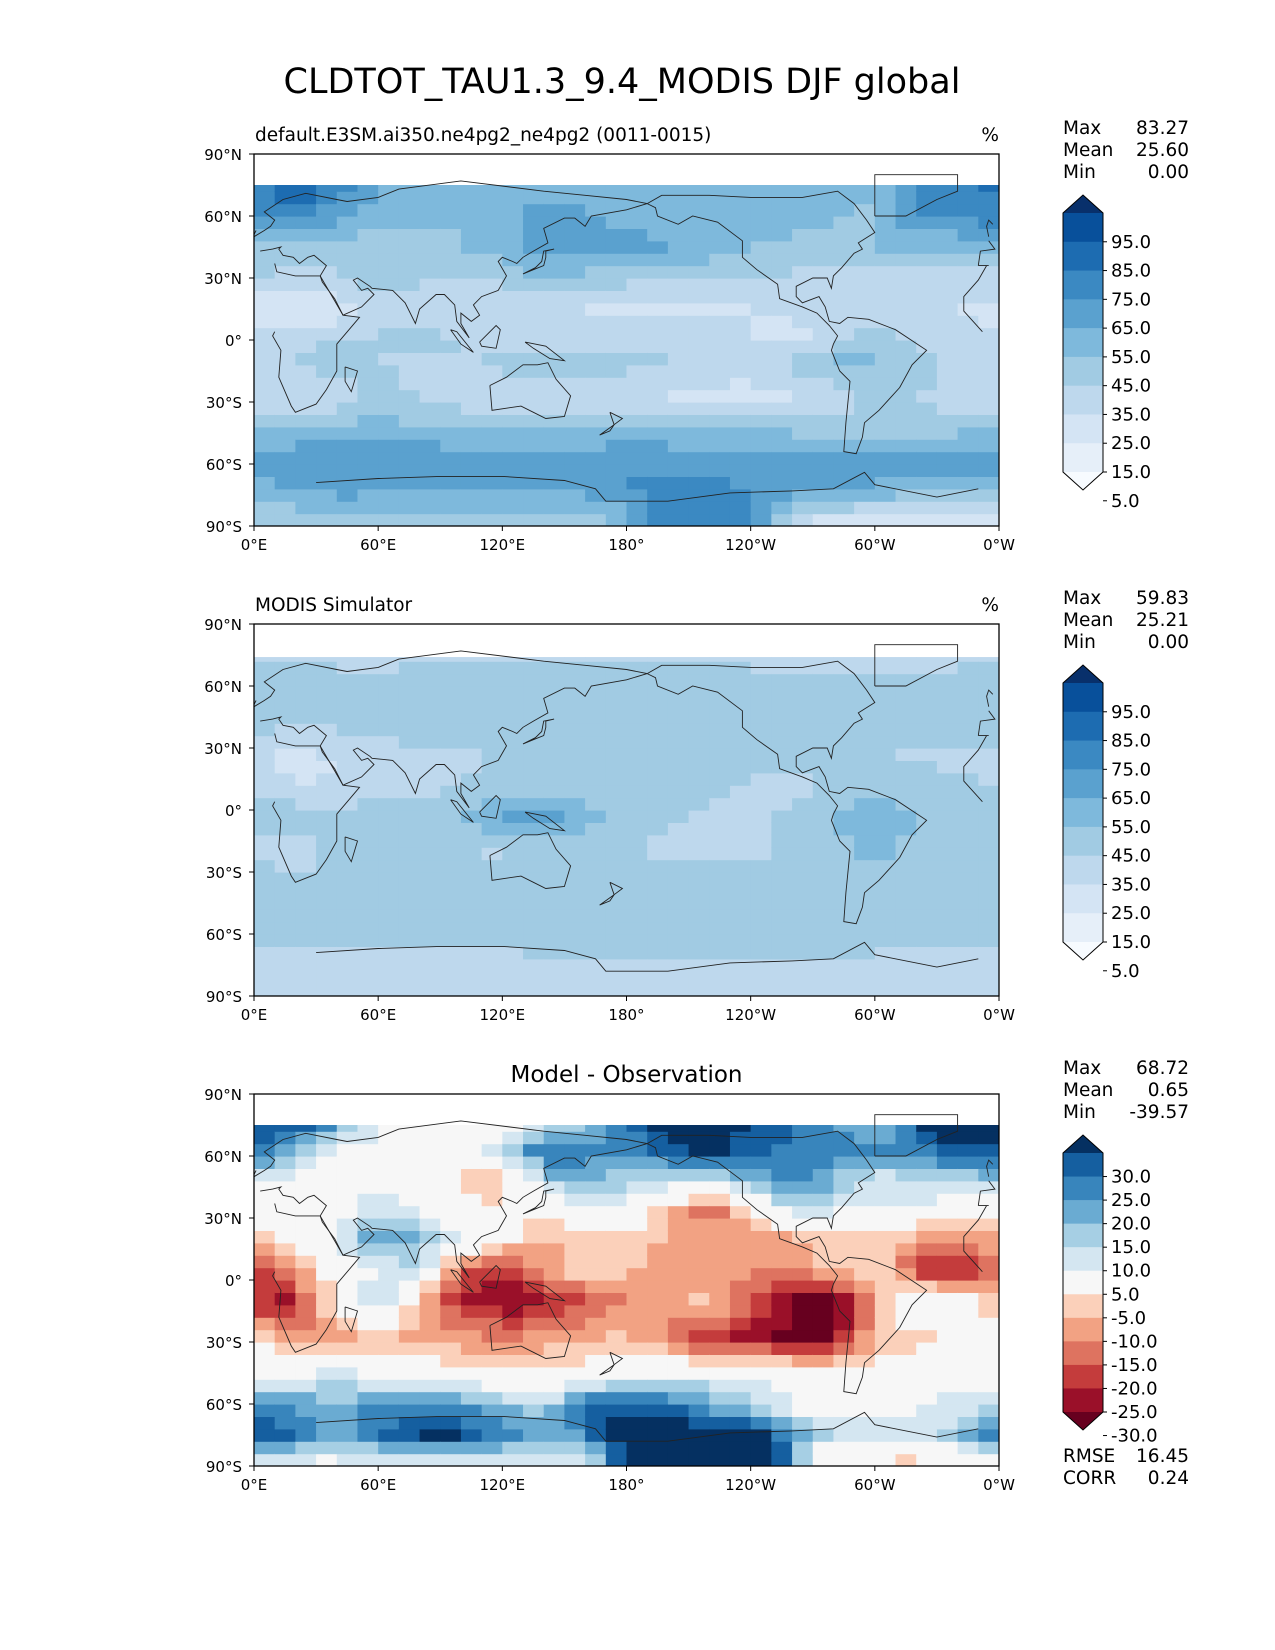  Describe the element at coordinates (1134, 1436) in the screenshot. I see `colorbar-label: -30.0` at that location.